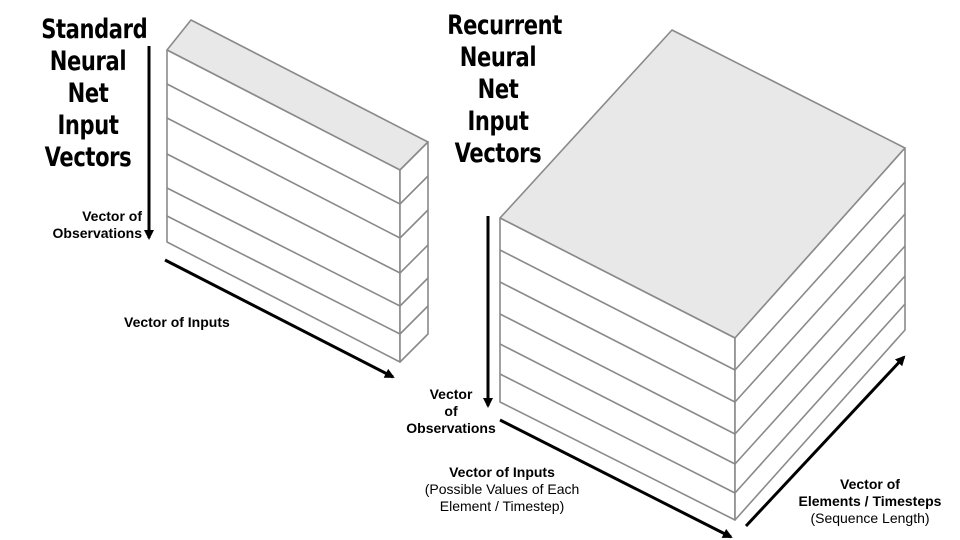 This screenshot has height=540, width=960. What do you see at coordinates (177, 322) in the screenshot?
I see `standard-inputs-label: Vector of Inputs` at bounding box center [177, 322].